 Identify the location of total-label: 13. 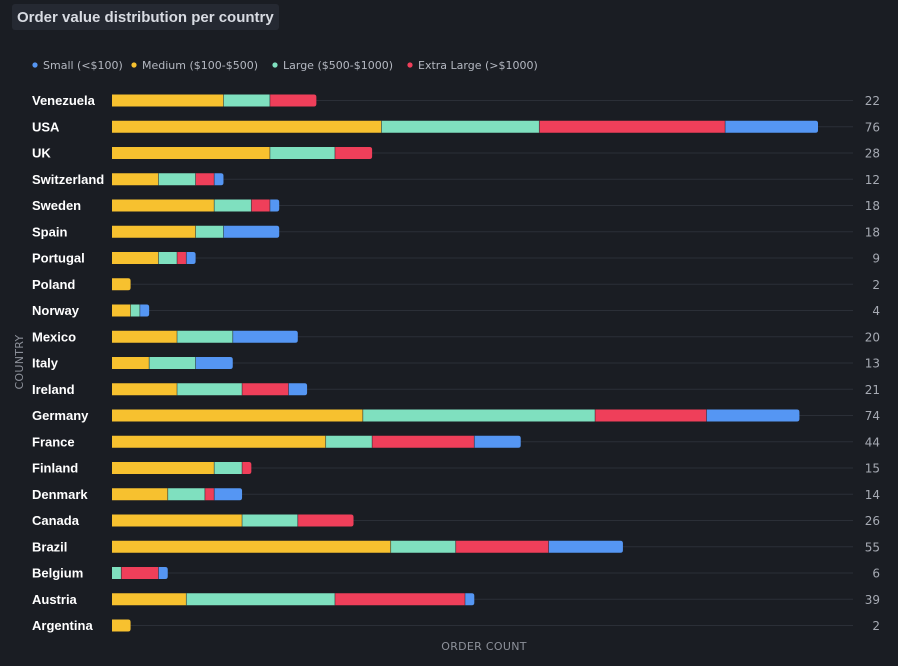
(872, 364).